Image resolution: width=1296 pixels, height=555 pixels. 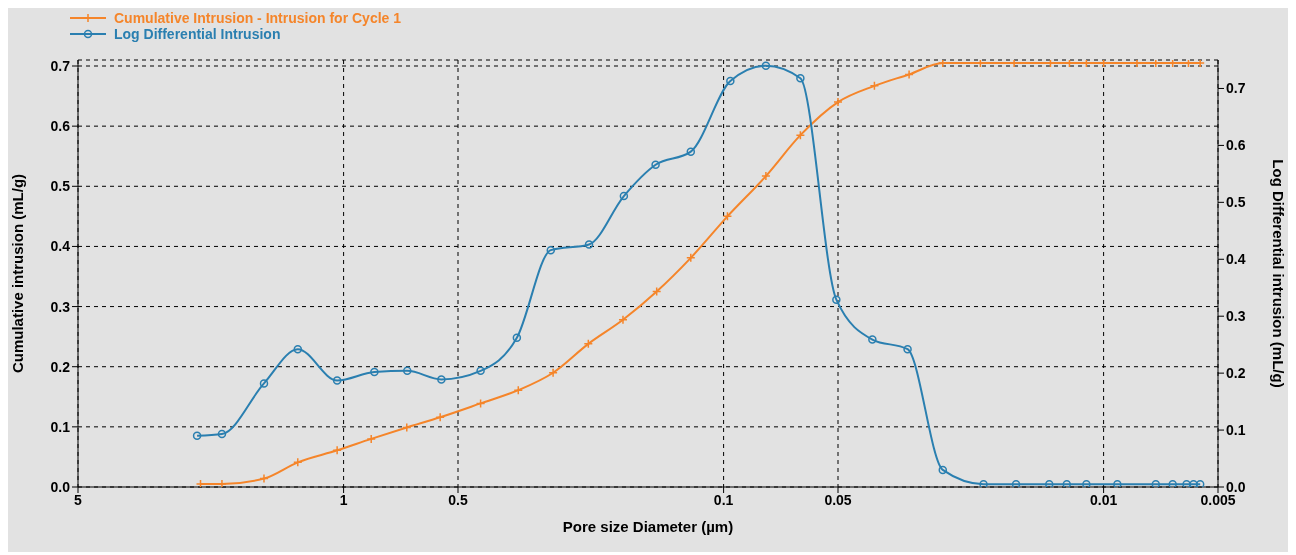 I want to click on x-tick-label: 1, so click(x=343, y=499).